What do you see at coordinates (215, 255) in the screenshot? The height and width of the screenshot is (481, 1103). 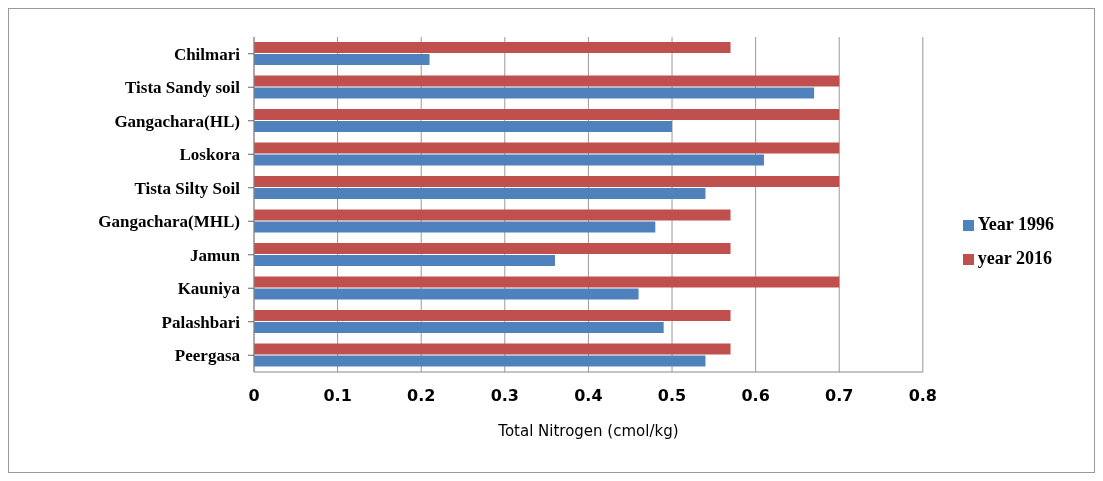 I see `y-tick-label: Jamun` at bounding box center [215, 255].